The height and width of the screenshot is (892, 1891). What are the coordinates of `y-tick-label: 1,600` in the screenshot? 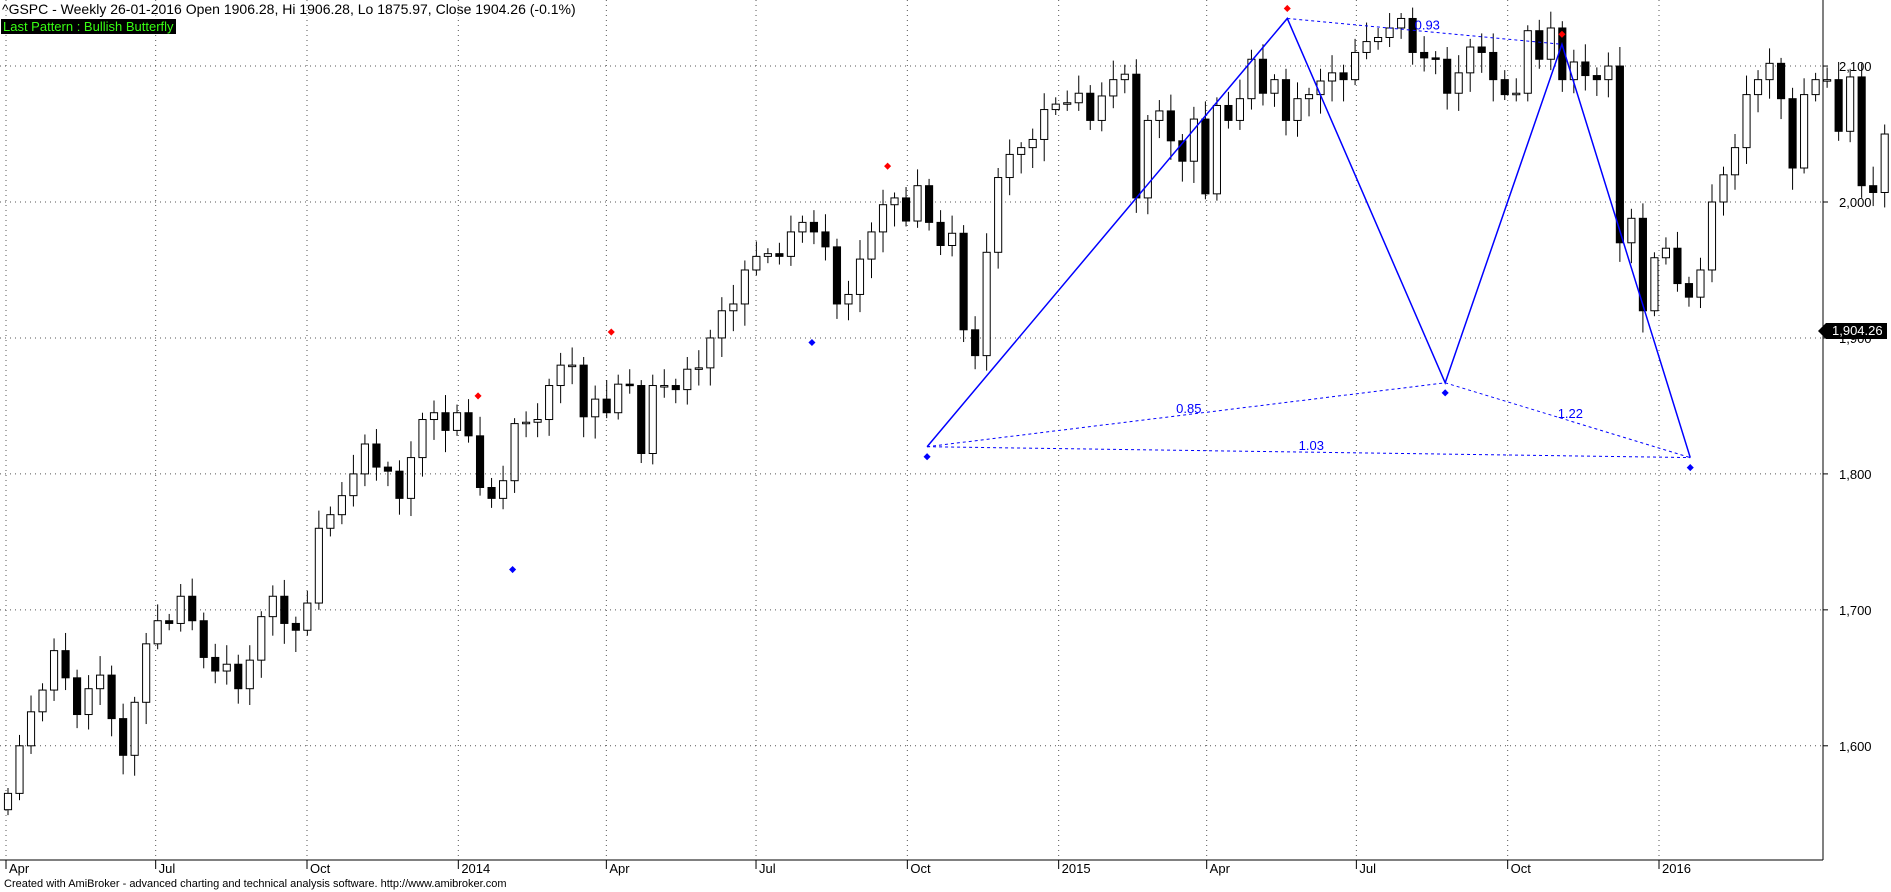 It's located at (1855, 746).